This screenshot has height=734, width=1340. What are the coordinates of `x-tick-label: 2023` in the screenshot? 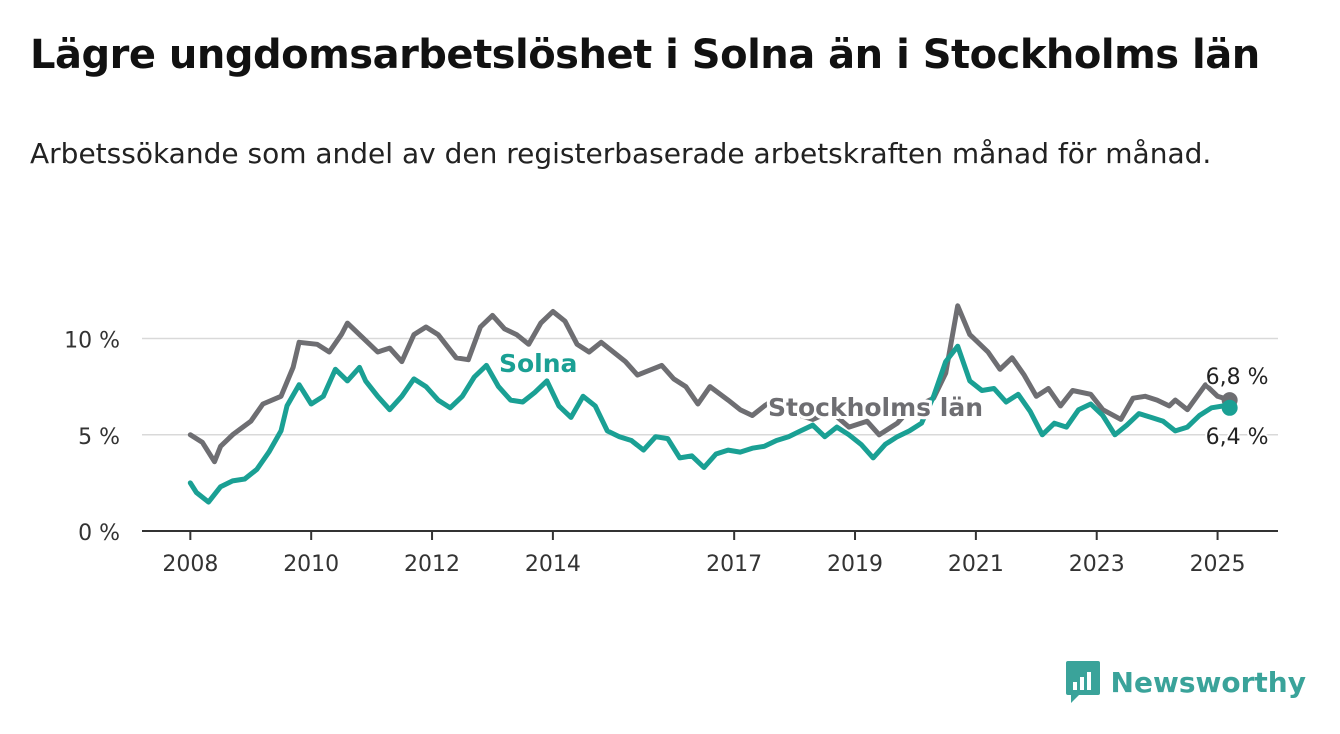 It's located at (1097, 564).